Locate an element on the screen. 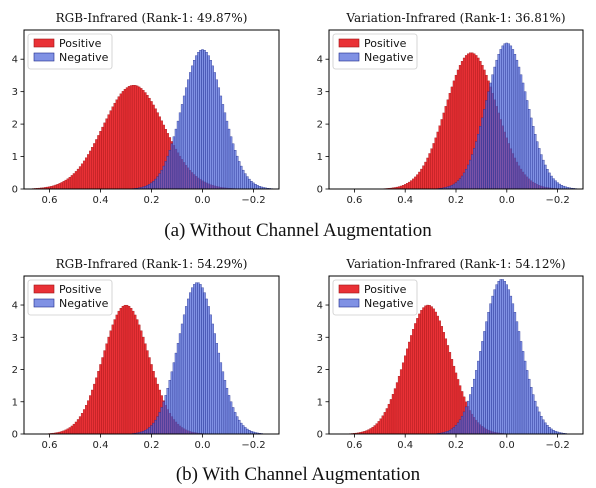 The height and width of the screenshot is (488, 596). legend-swatch-positive is located at coordinates (44, 289).